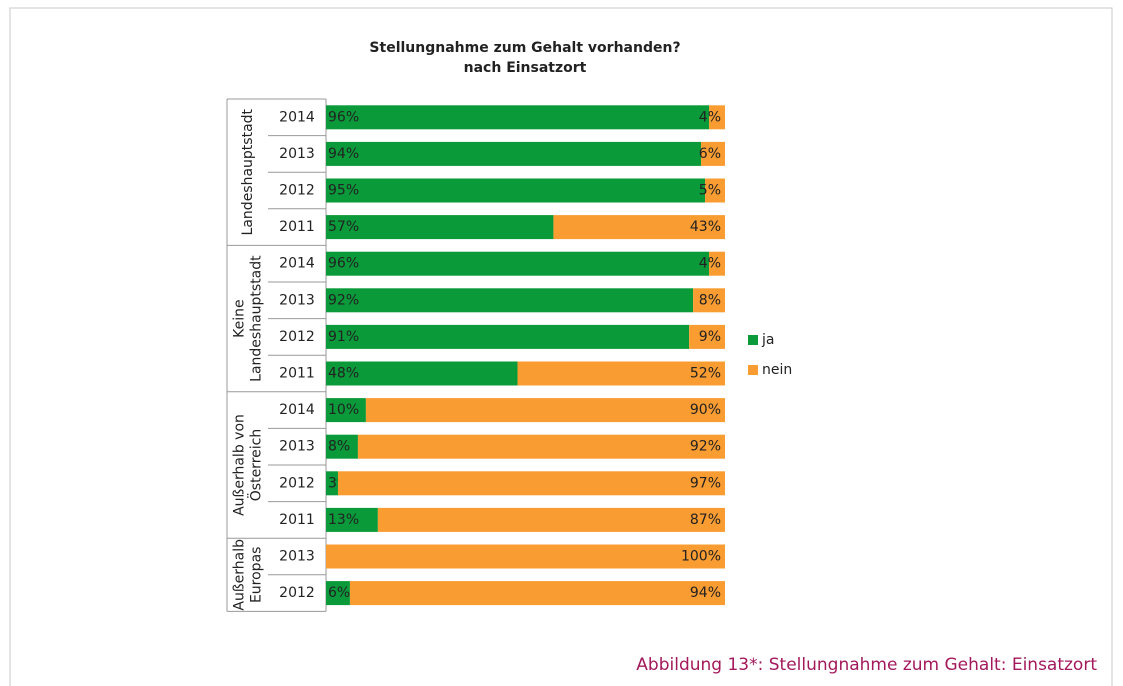 The image size is (1123, 686). What do you see at coordinates (343, 227) in the screenshot?
I see `value-label: 57%` at bounding box center [343, 227].